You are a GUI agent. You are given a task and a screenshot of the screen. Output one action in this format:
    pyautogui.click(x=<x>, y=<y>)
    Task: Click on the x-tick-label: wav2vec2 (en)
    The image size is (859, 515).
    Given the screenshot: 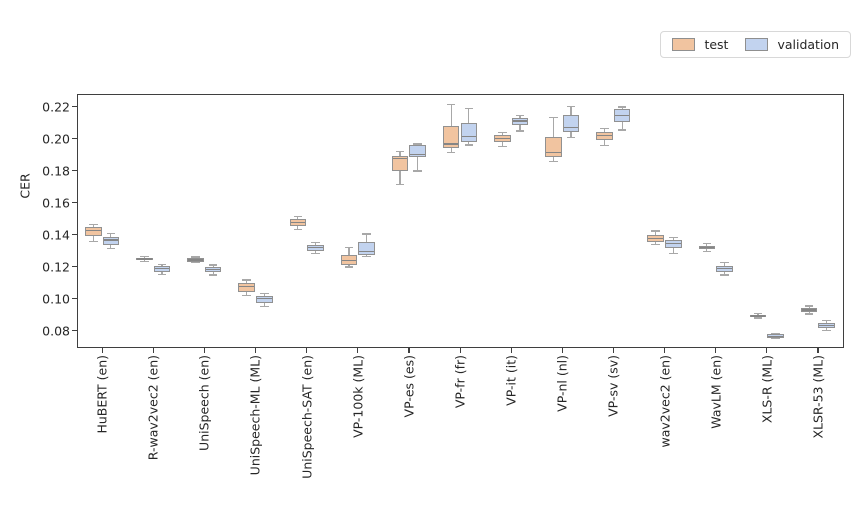 What is the action you would take?
    pyautogui.click(x=665, y=401)
    